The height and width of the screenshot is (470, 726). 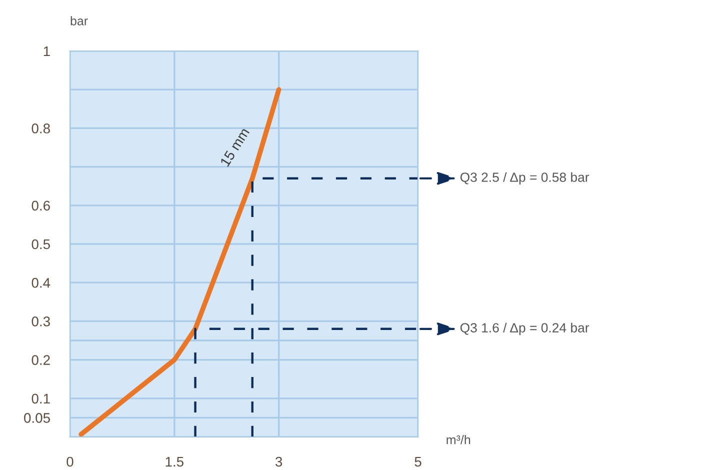 What do you see at coordinates (175, 461) in the screenshot?
I see `x-tick-label: 1.5` at bounding box center [175, 461].